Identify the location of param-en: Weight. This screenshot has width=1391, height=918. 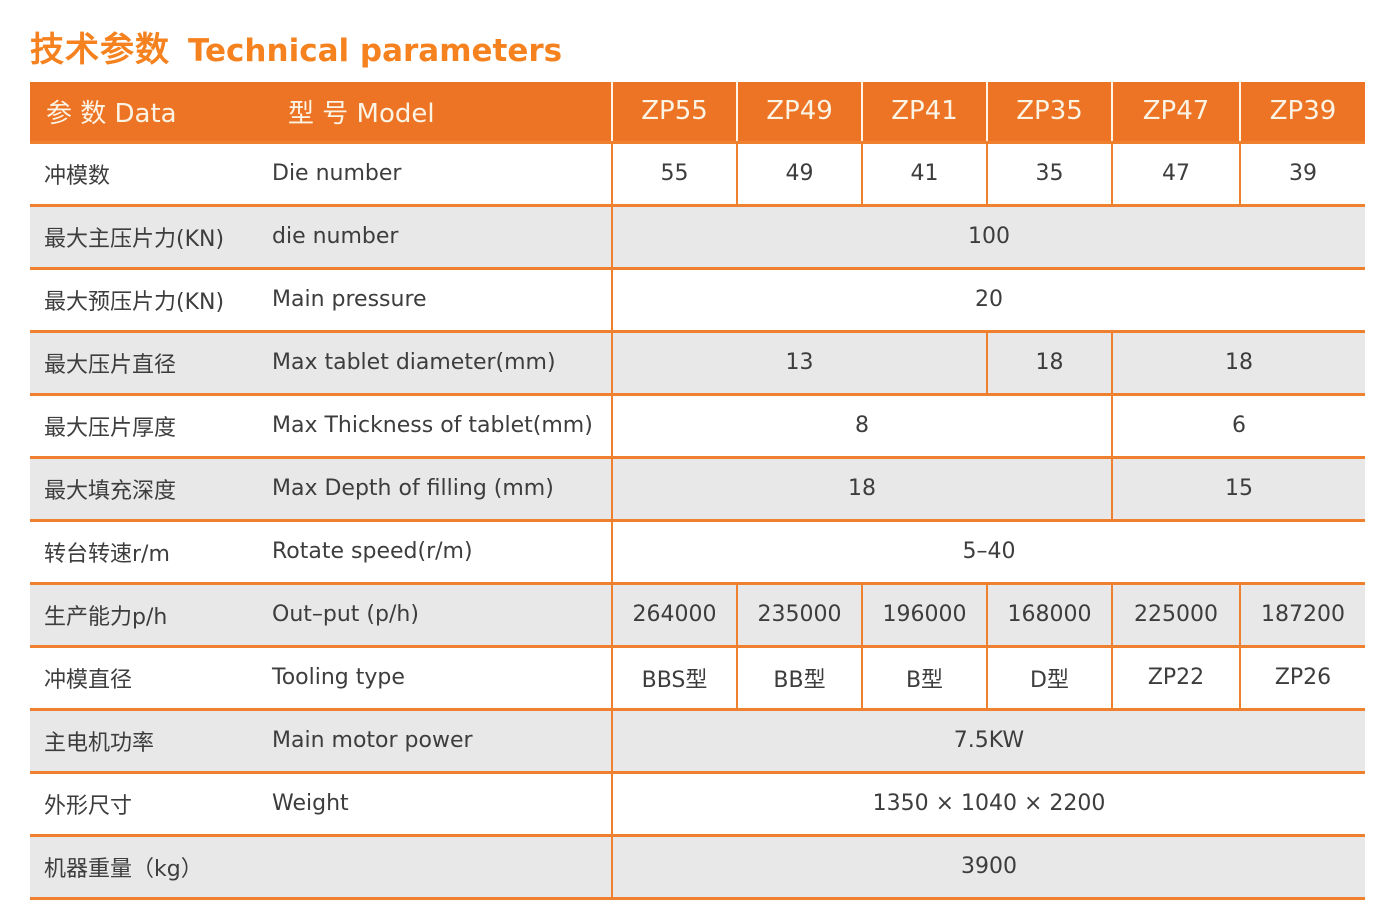
(310, 803).